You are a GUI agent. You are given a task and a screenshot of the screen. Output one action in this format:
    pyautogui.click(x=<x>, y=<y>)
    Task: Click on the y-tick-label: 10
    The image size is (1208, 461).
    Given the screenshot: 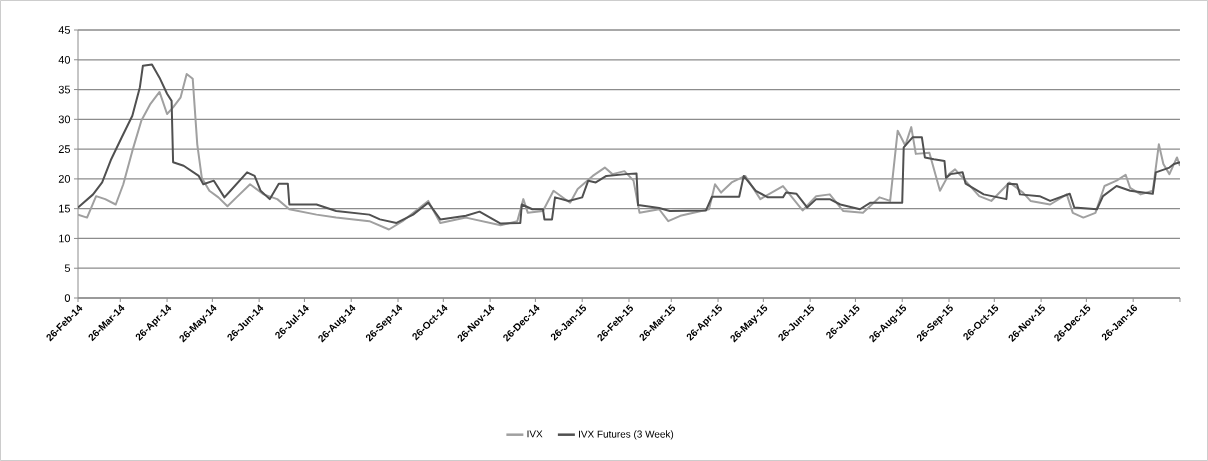 What is the action you would take?
    pyautogui.click(x=65, y=238)
    